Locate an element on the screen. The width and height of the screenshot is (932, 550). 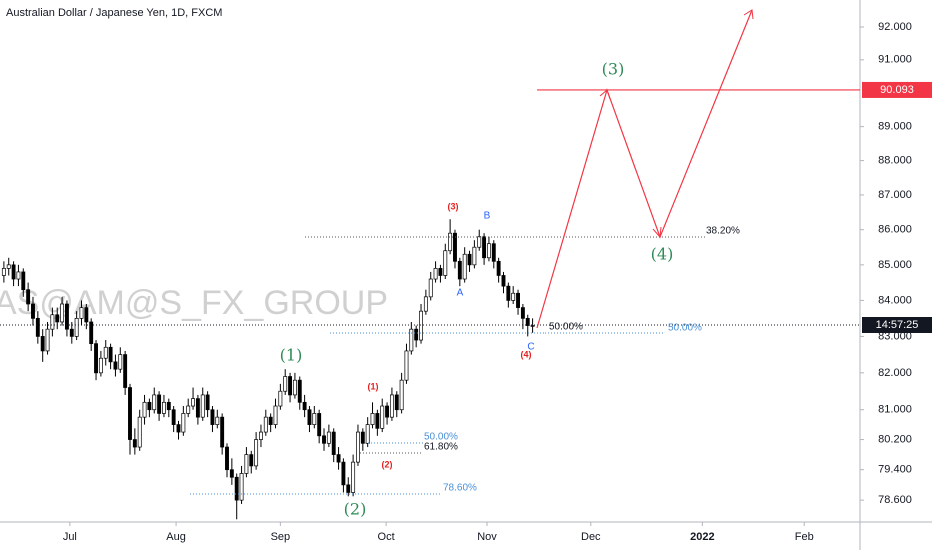
fib-label: 38.20% is located at coordinates (723, 231).